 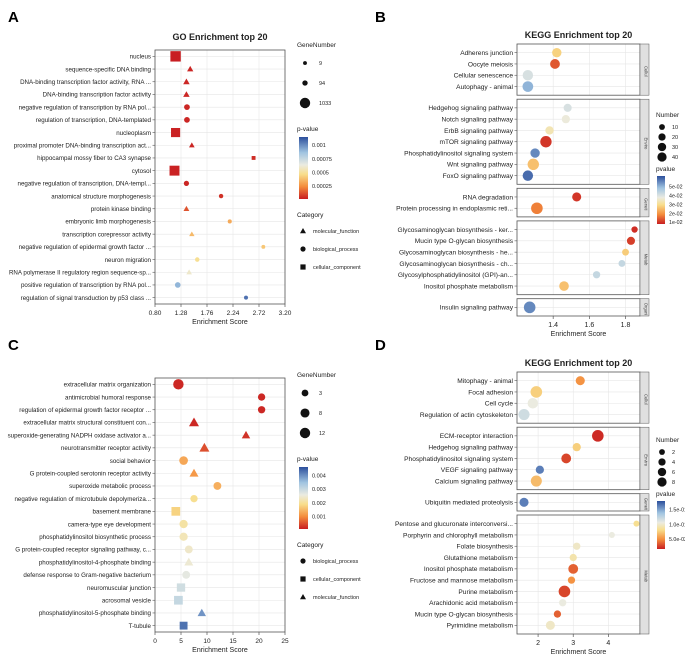 What do you see at coordinates (94, 158) in the screenshot?
I see `term-label: hippocampal mossy fiber to CA3 synapse` at bounding box center [94, 158].